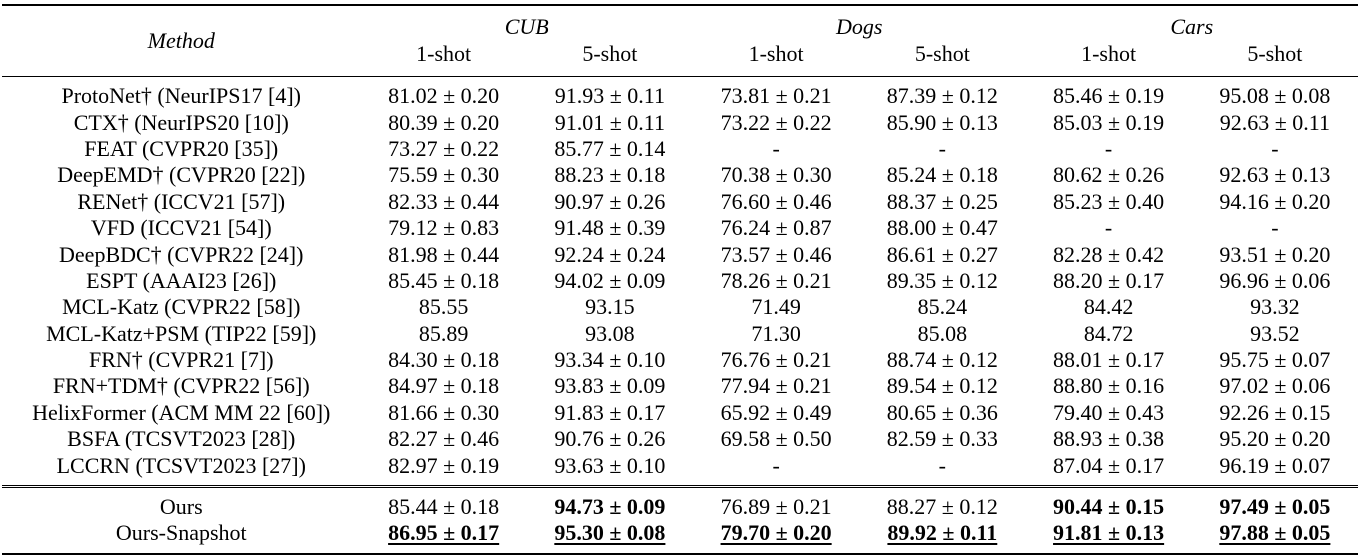 The height and width of the screenshot is (559, 1362). Describe the element at coordinates (776, 439) in the screenshot. I see `value-cell: 69.58 ± 0.50` at that location.